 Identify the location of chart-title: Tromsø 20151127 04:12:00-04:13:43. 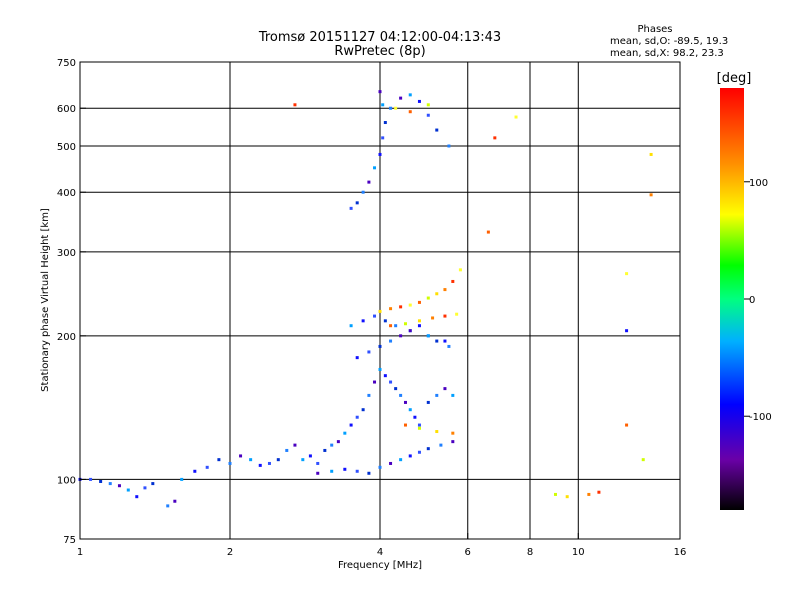
(379, 37).